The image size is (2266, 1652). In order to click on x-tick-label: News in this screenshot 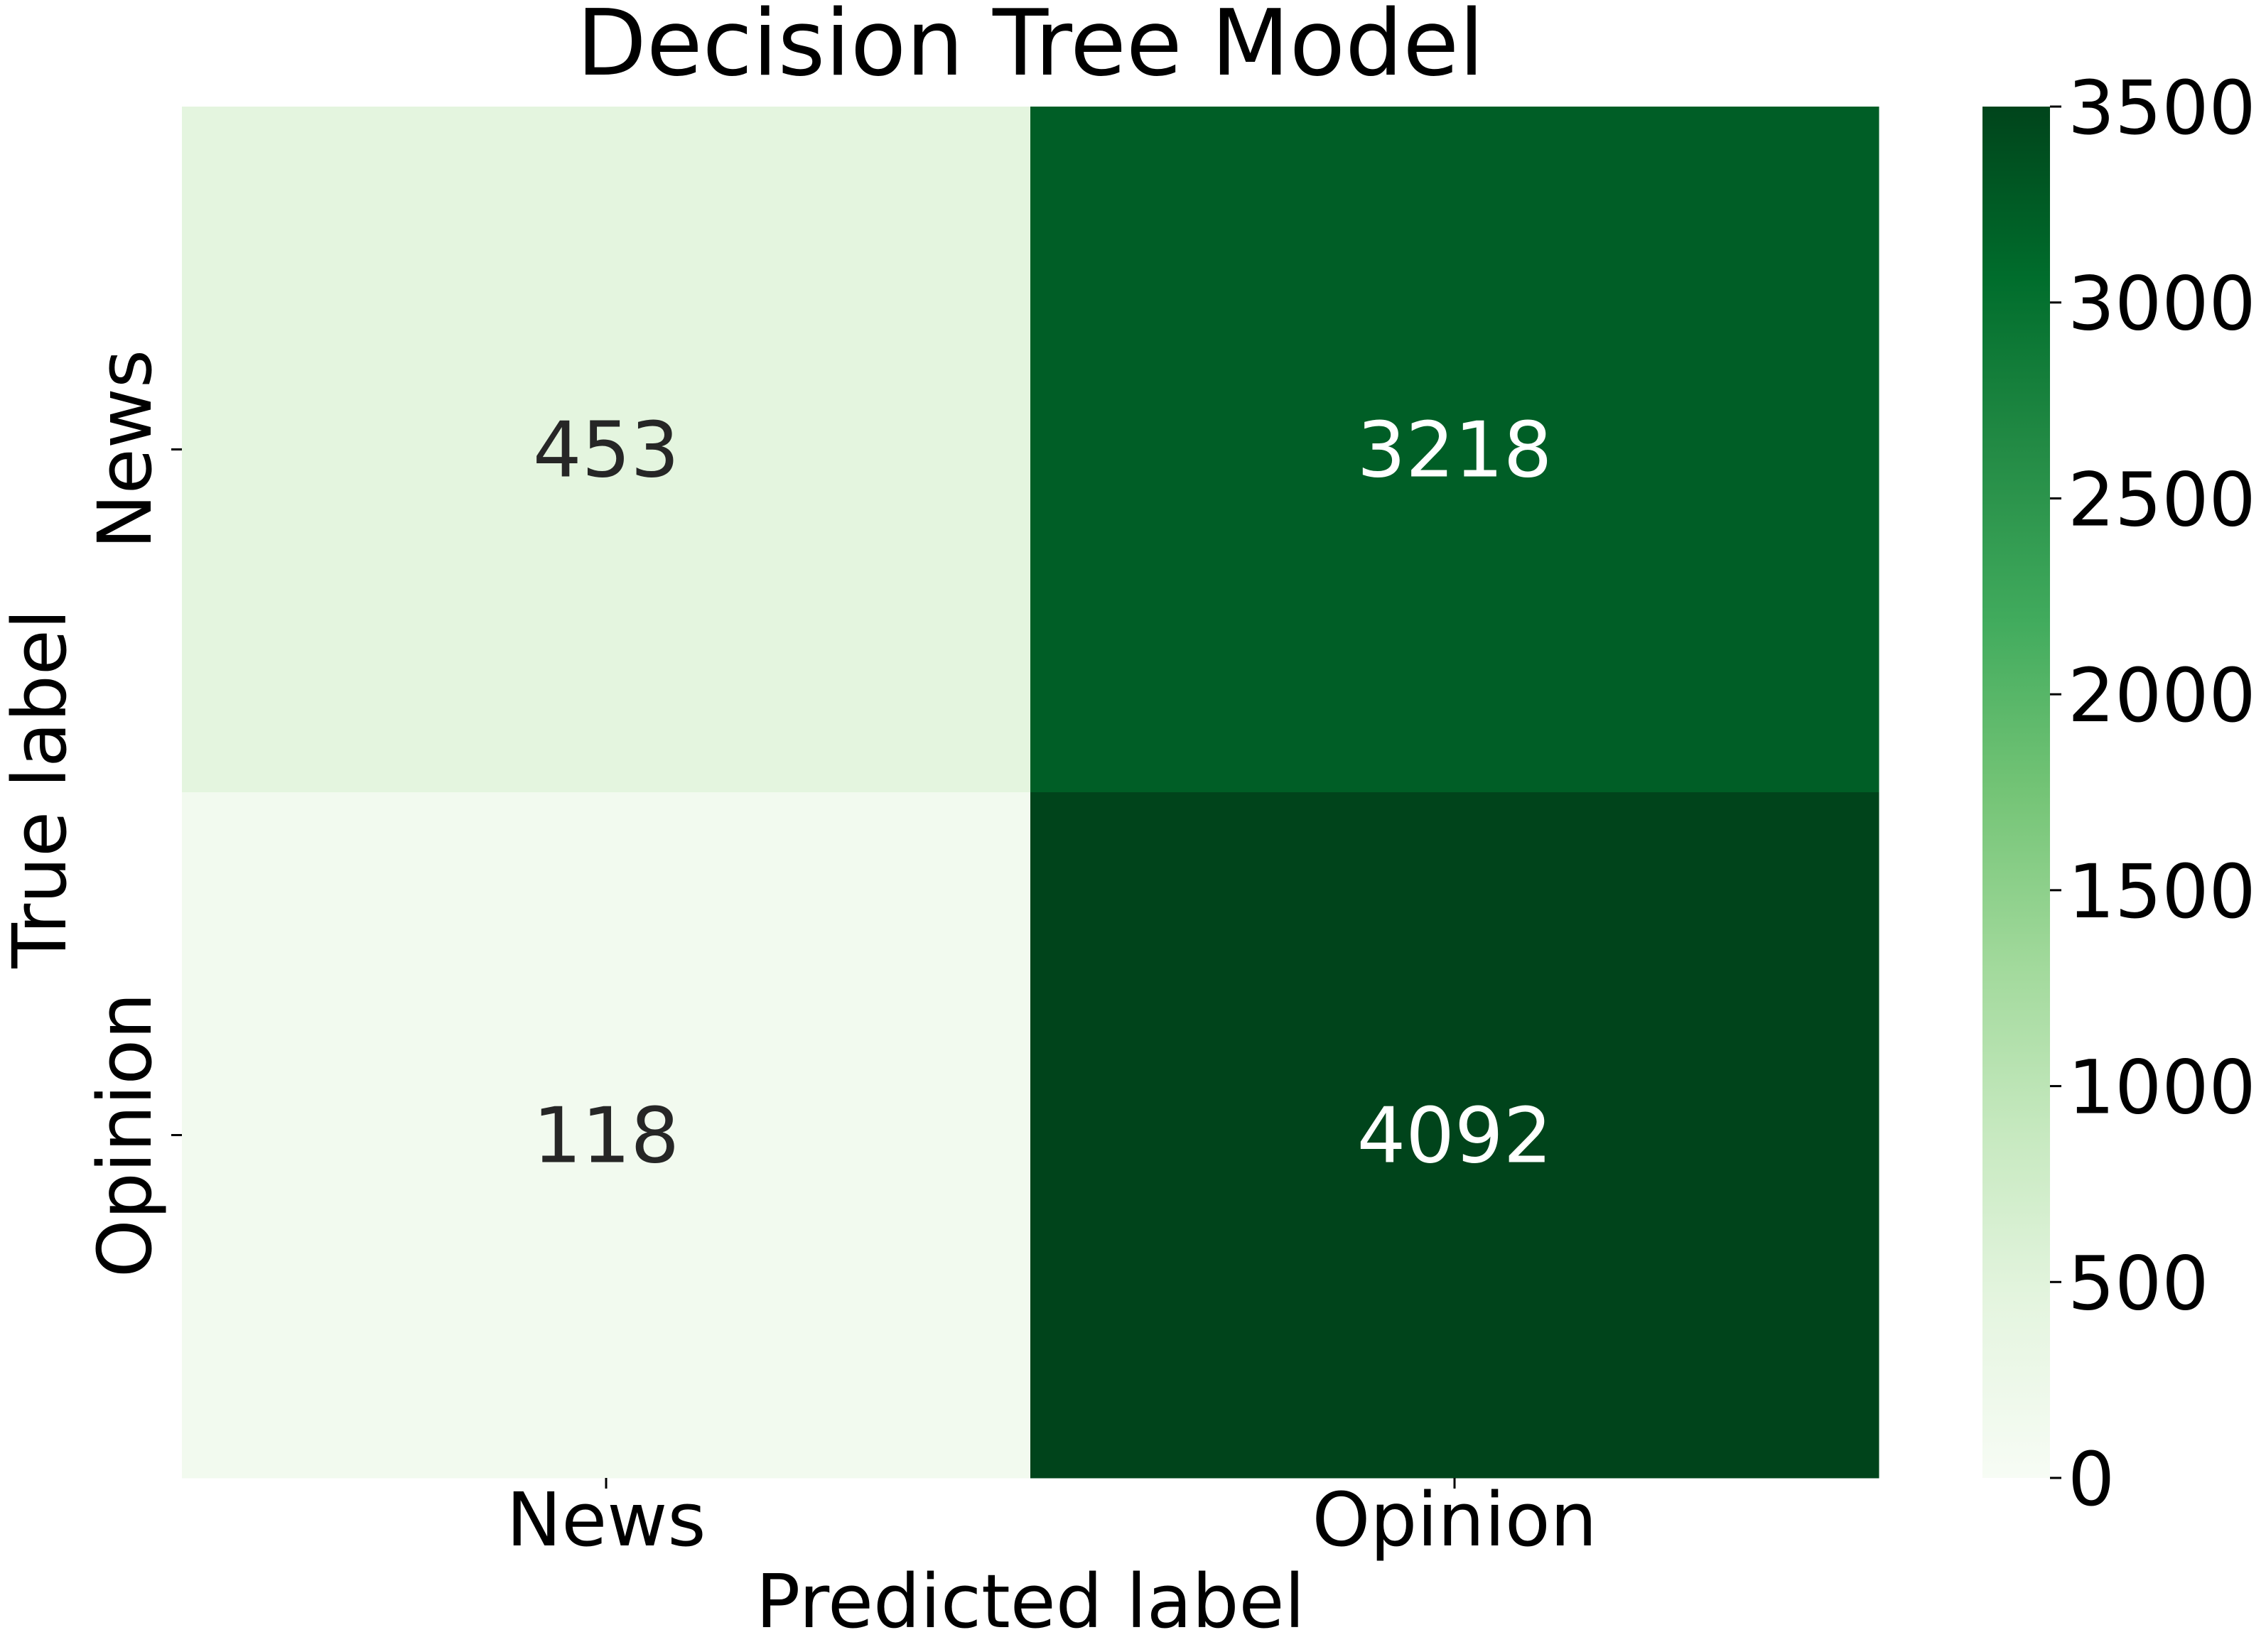, I will do `click(606, 1520)`.